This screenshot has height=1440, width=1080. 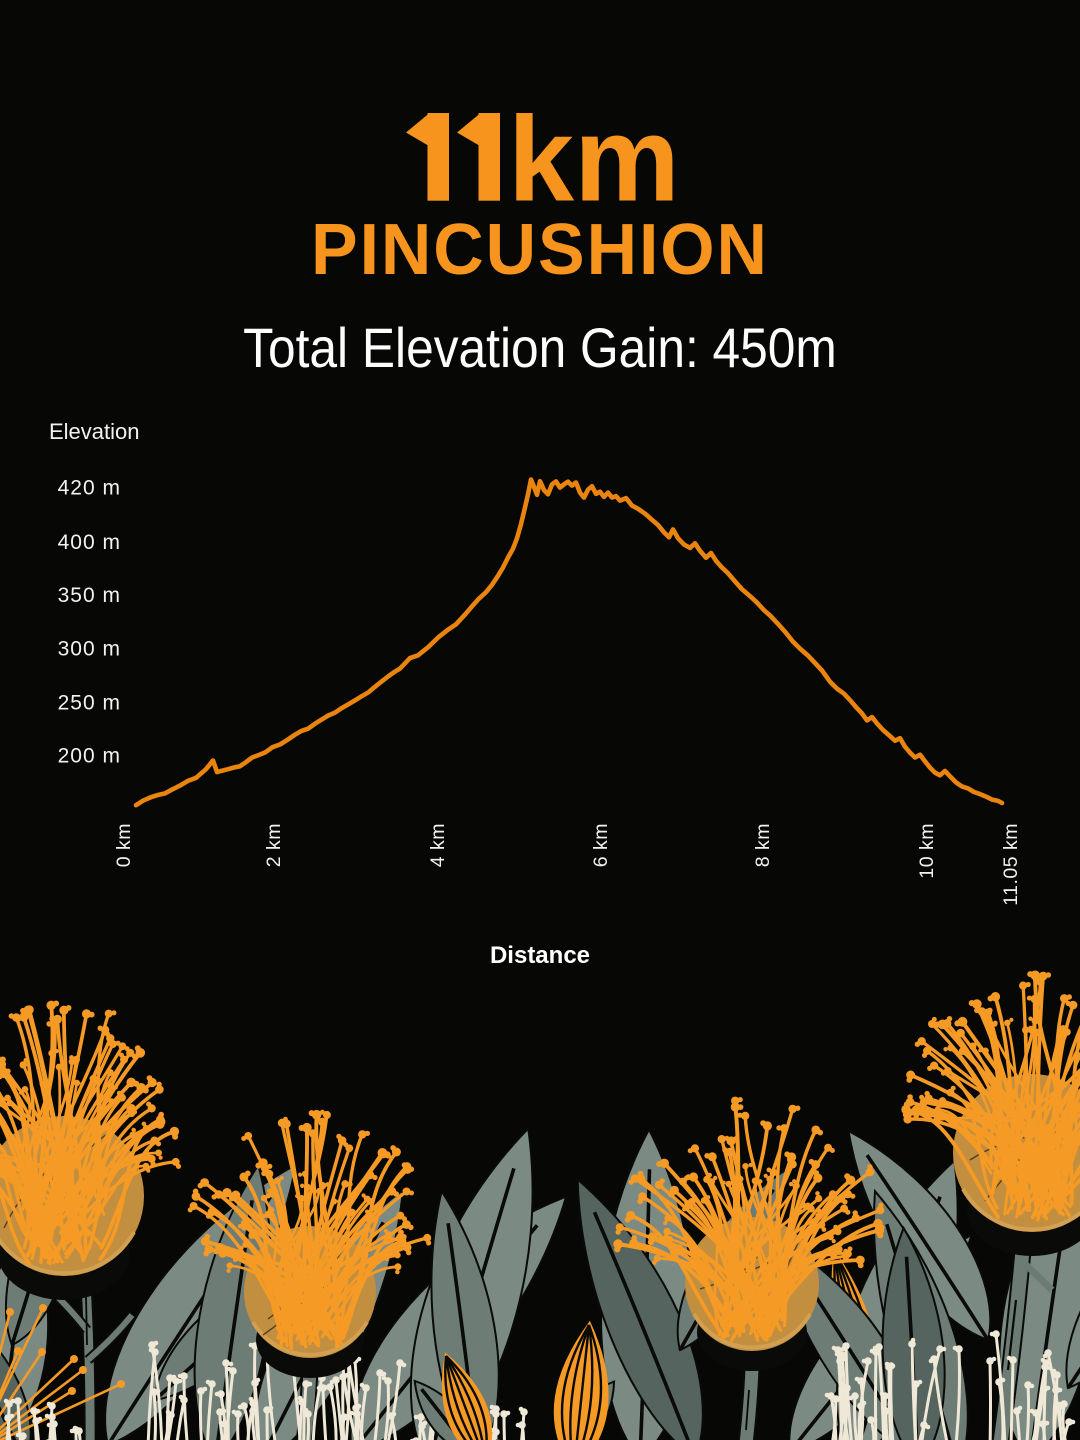 I want to click on svg-text: 350 m, so click(x=89, y=595).